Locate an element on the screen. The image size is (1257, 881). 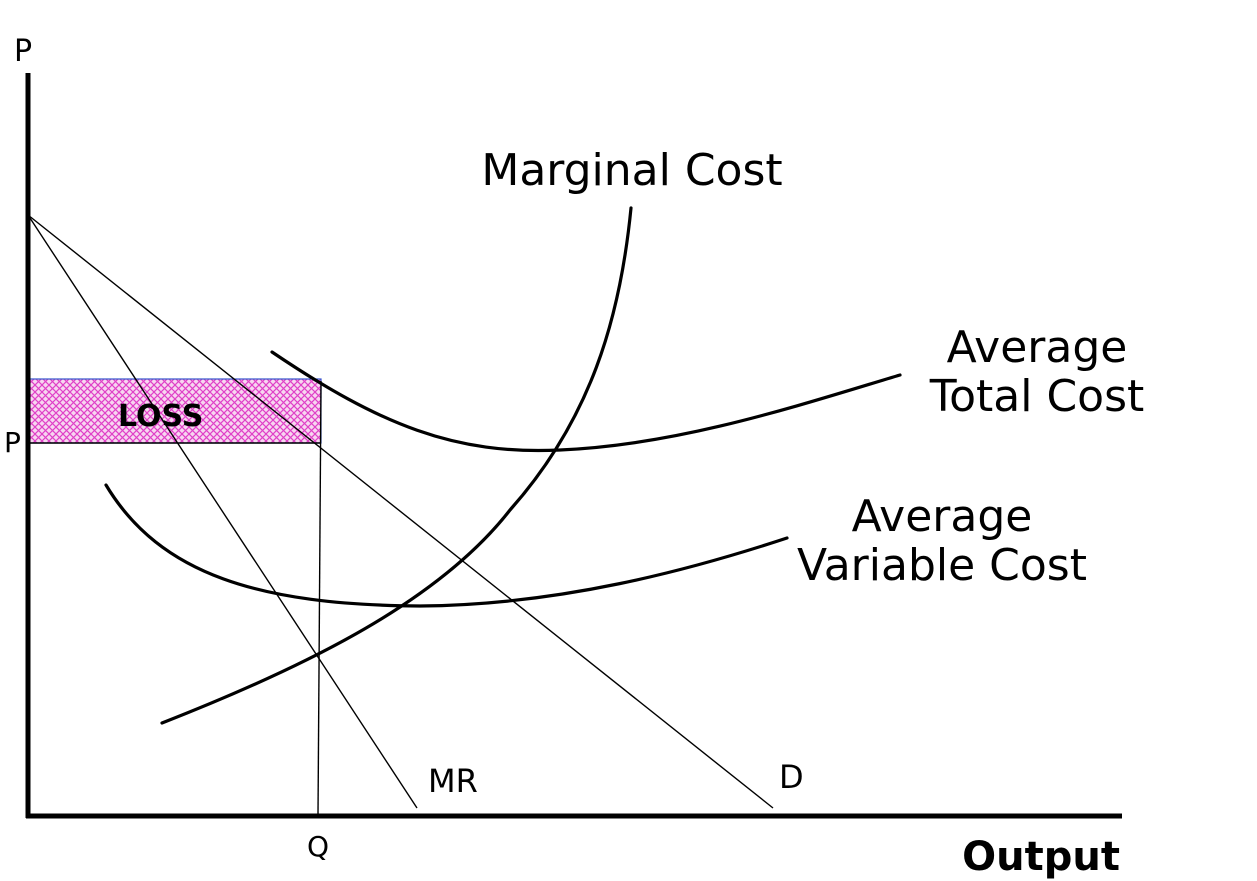
mr-label: MR is located at coordinates (453, 781).